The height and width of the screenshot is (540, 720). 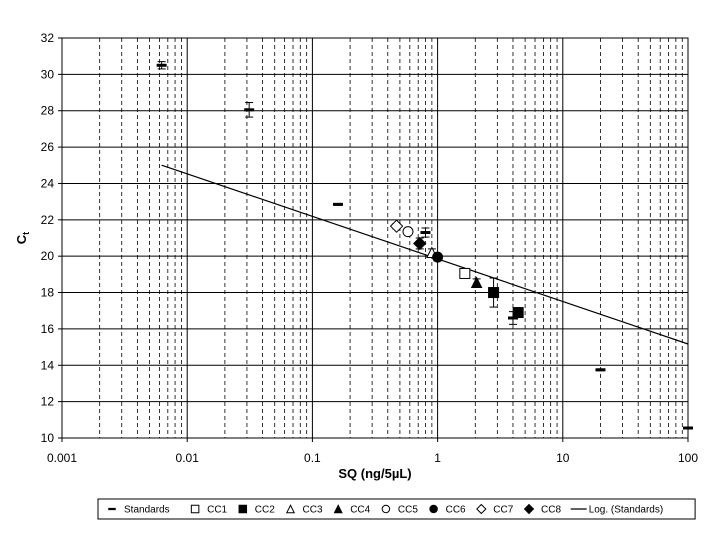 What do you see at coordinates (503, 510) in the screenshot?
I see `legend-label-cc7: CC7` at bounding box center [503, 510].